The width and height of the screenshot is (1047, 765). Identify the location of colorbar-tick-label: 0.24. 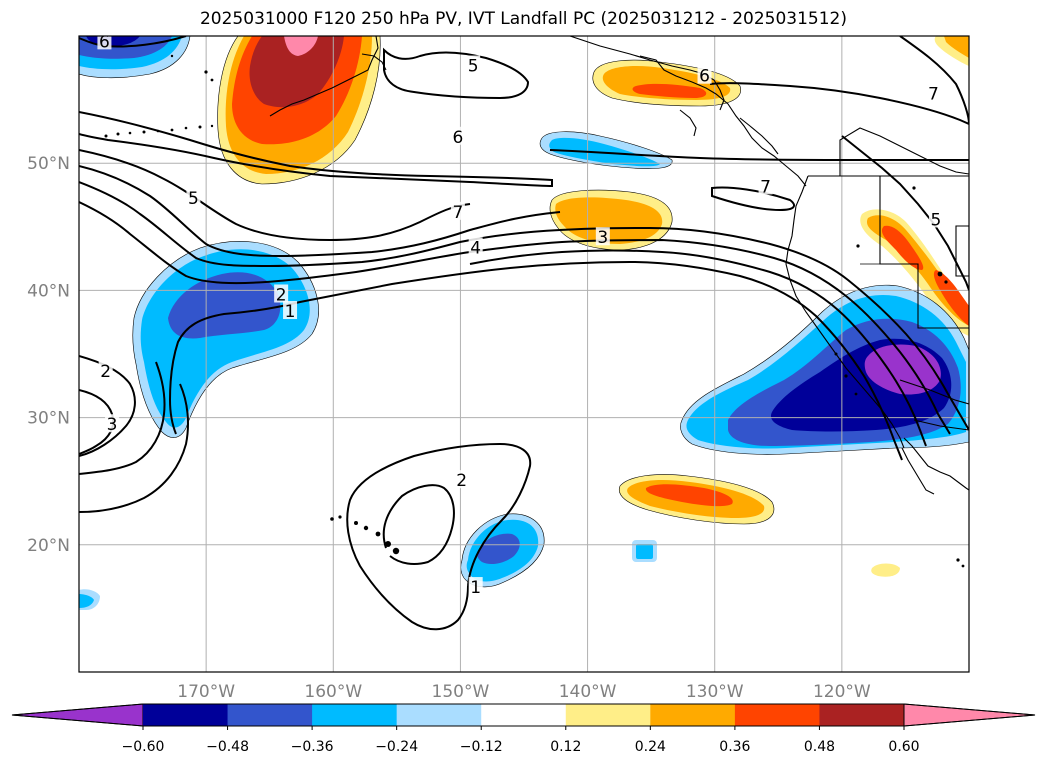
(650, 747).